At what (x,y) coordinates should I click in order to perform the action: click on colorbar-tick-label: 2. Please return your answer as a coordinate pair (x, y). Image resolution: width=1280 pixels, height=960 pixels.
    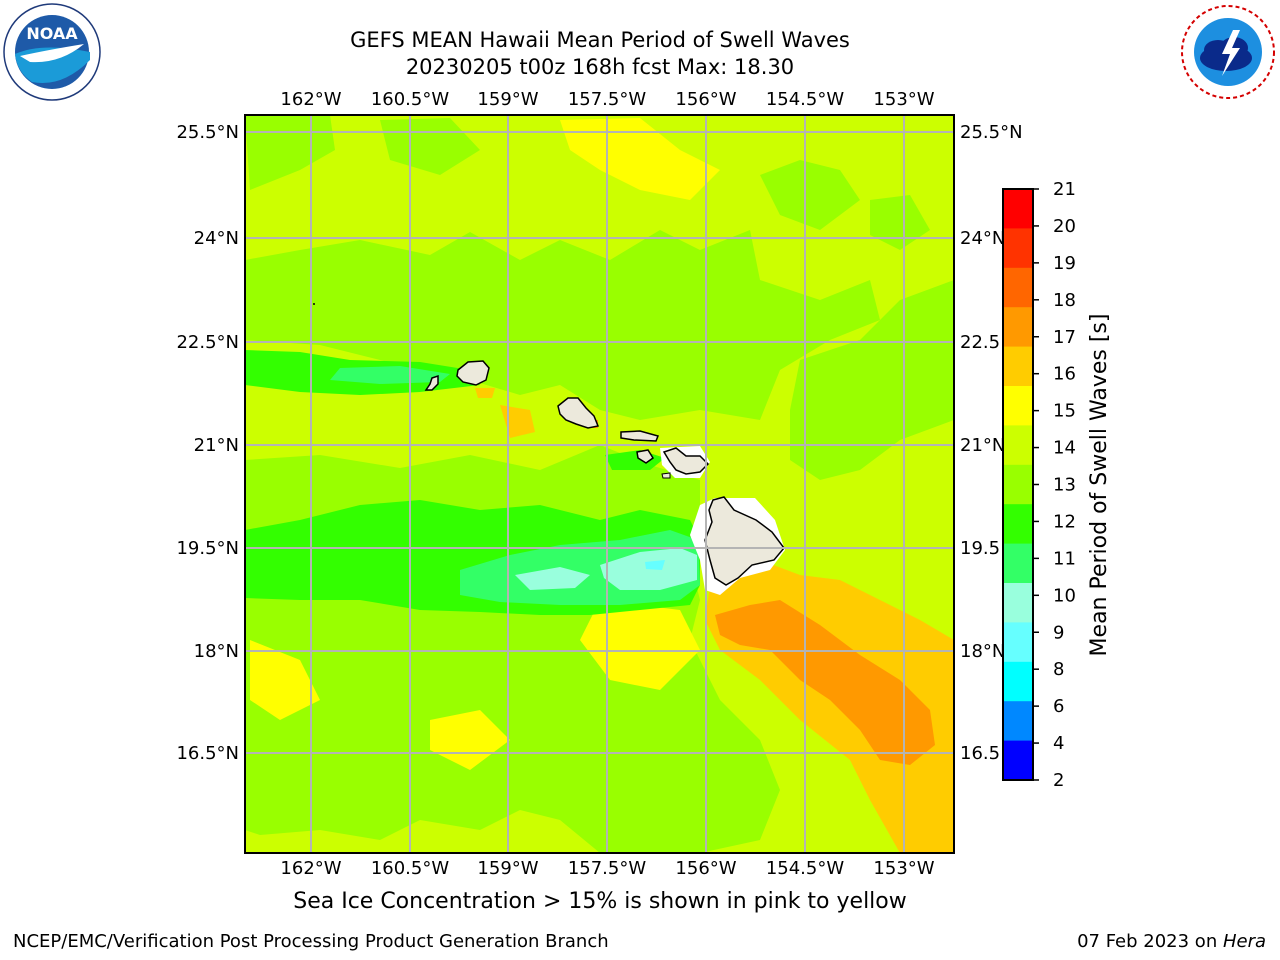
    Looking at the image, I should click on (1058, 780).